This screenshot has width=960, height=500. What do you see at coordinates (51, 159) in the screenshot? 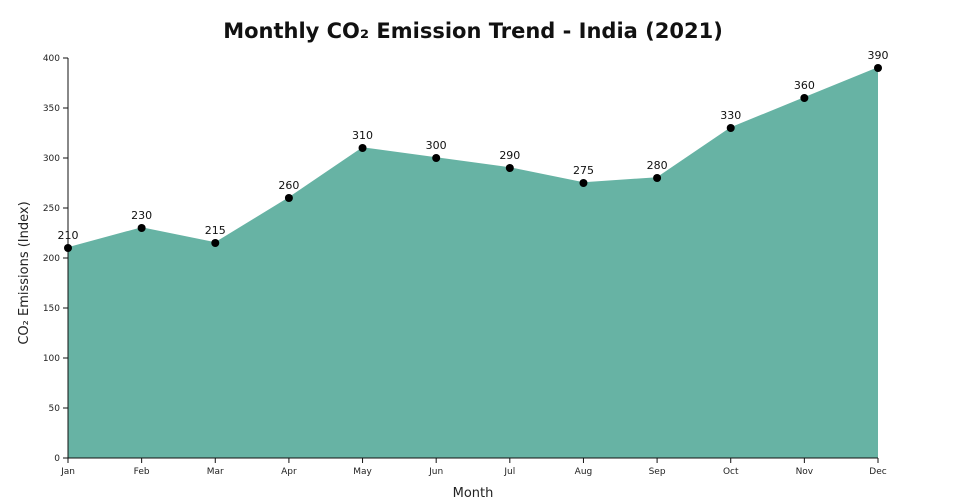
I see `y-tick-label: 300` at bounding box center [51, 159].